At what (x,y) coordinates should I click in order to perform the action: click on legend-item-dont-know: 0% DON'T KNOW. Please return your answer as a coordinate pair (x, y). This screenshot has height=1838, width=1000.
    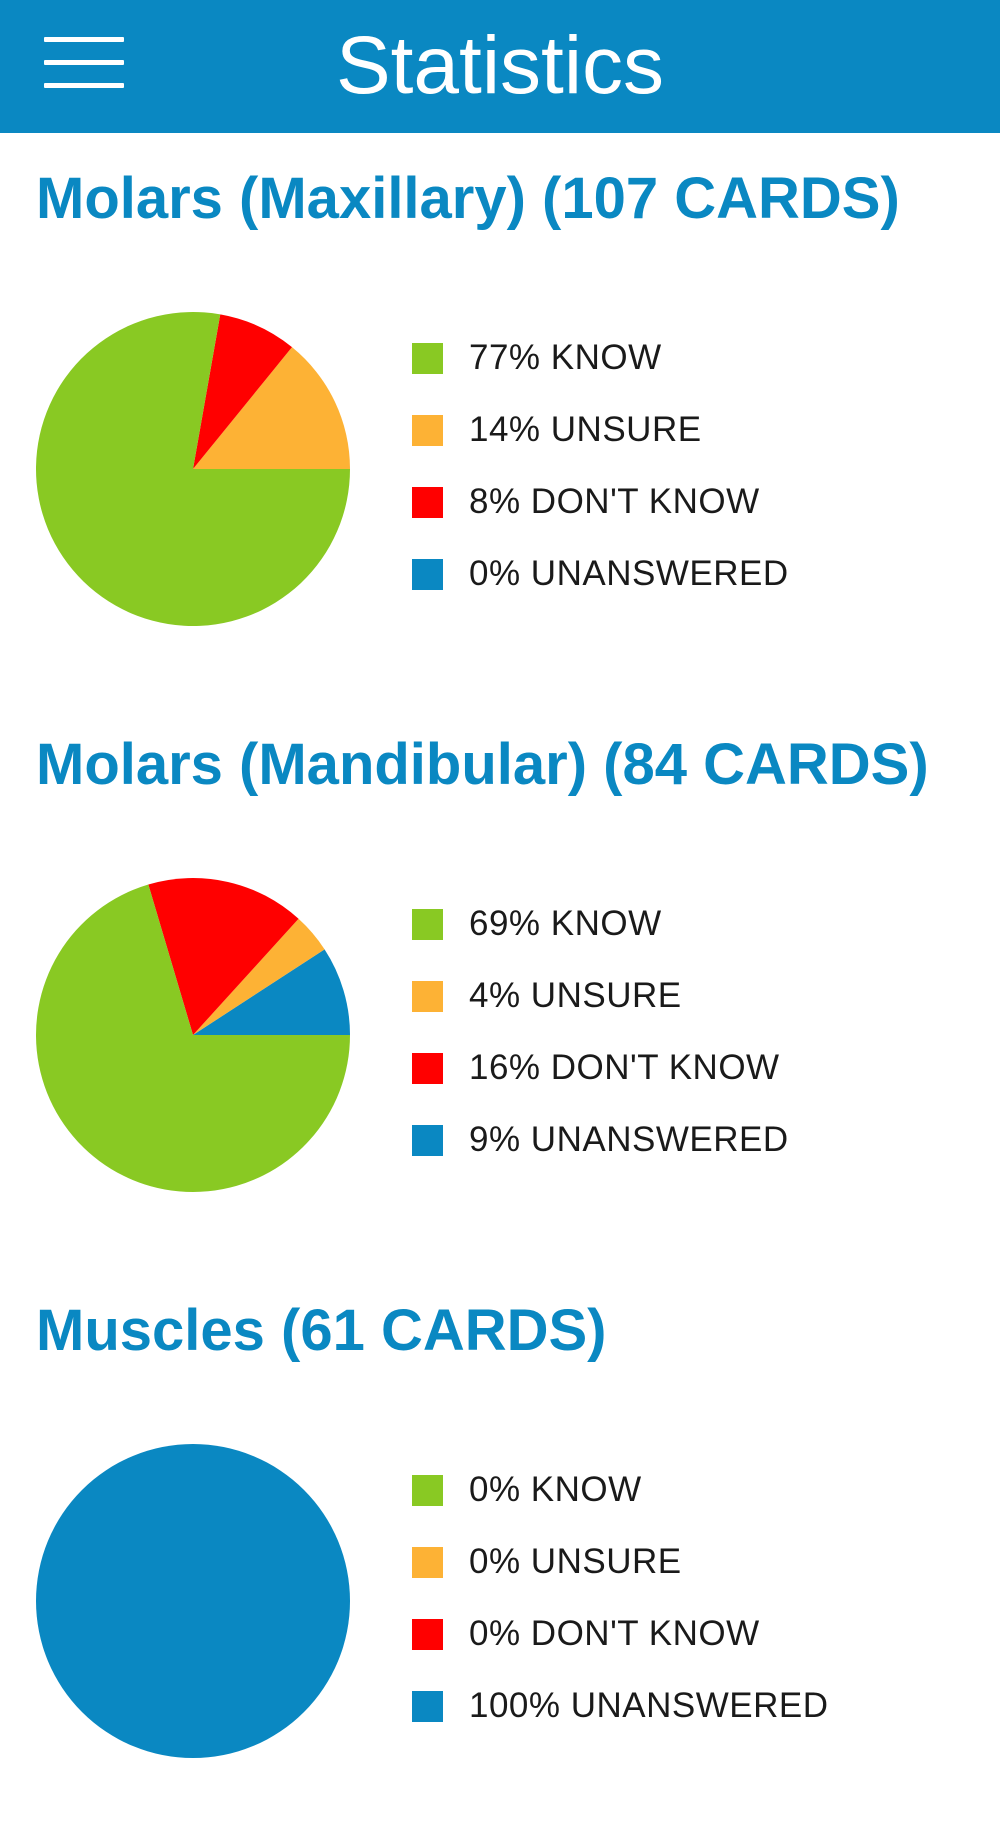
    Looking at the image, I should click on (620, 1634).